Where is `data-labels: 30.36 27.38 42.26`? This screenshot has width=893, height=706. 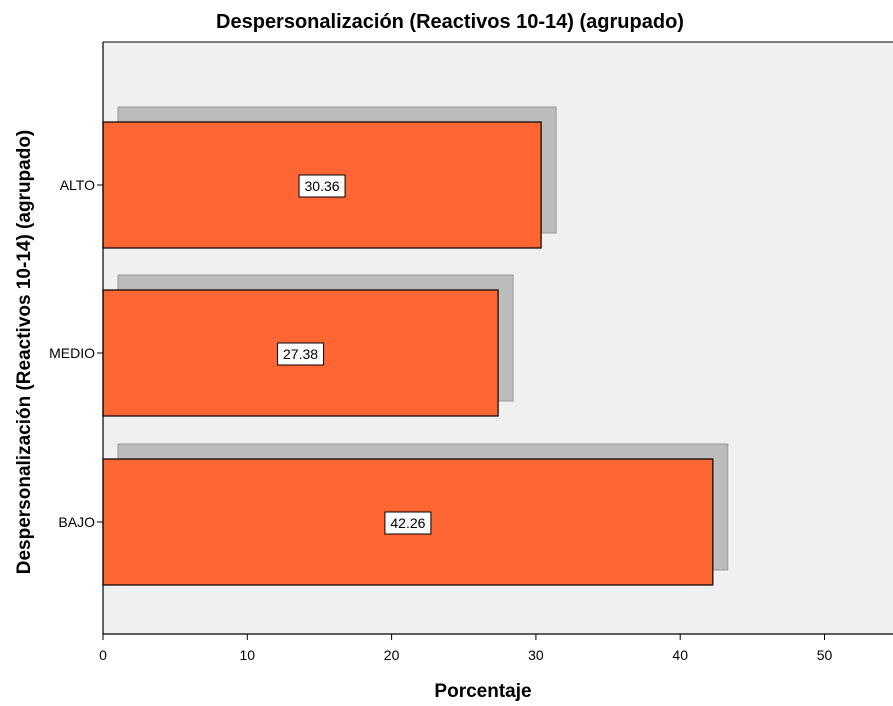
data-labels: 30.36 27.38 42.26 is located at coordinates (354, 354).